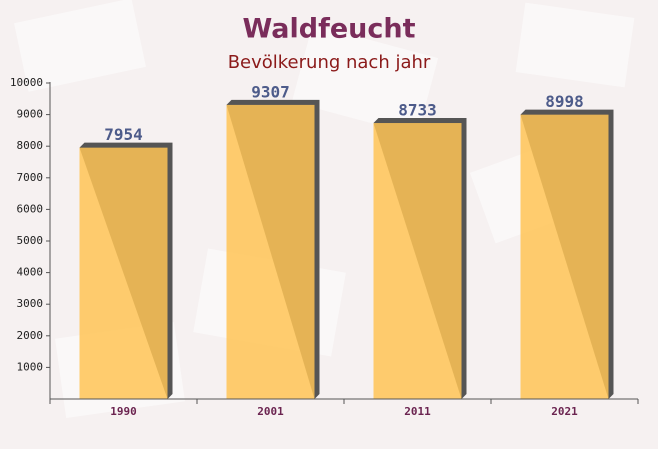 The image size is (658, 449). I want to click on x-tick-label: 2021, so click(564, 411).